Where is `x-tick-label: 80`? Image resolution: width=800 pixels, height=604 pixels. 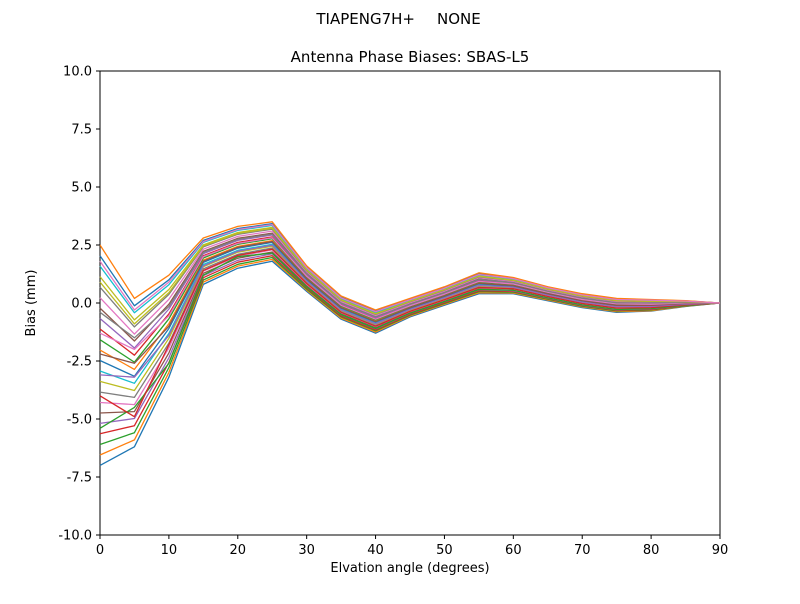 x-tick-label: 80 is located at coordinates (651, 550).